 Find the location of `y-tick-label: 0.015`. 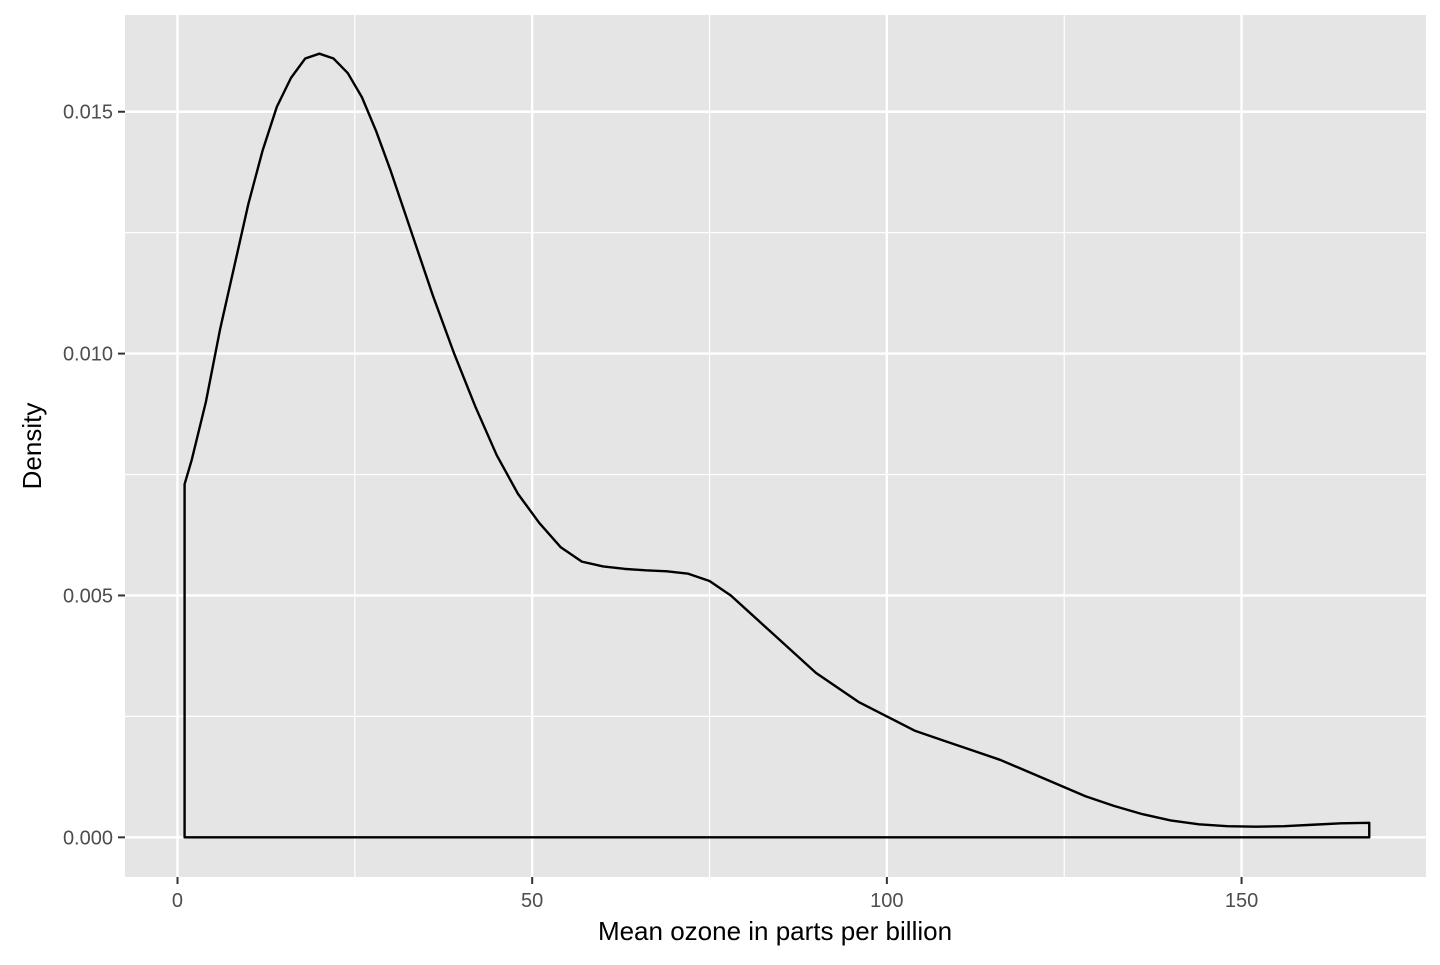

y-tick-label: 0.015 is located at coordinates (88, 113).